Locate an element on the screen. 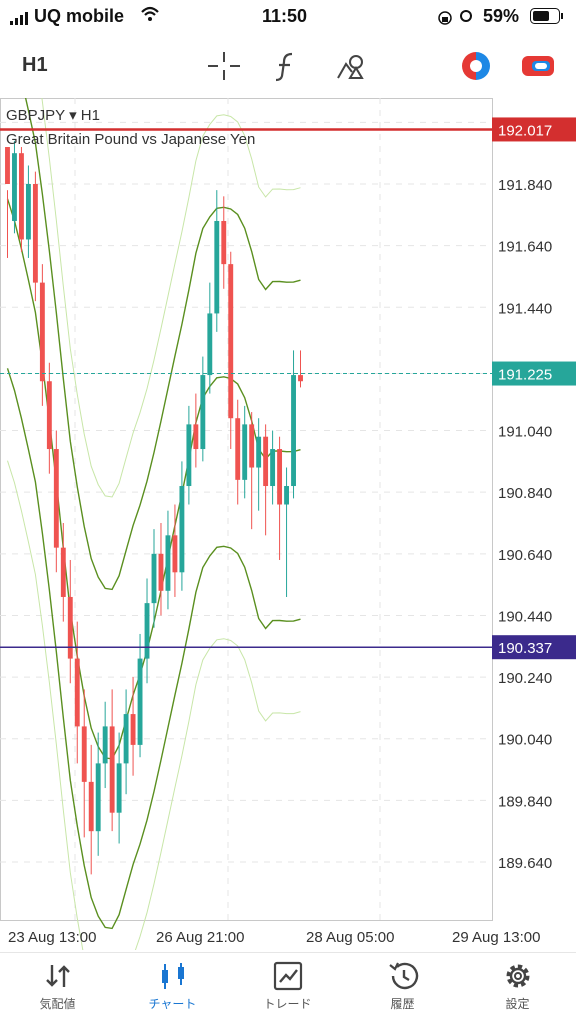  battery-icon is located at coordinates (547, 18).